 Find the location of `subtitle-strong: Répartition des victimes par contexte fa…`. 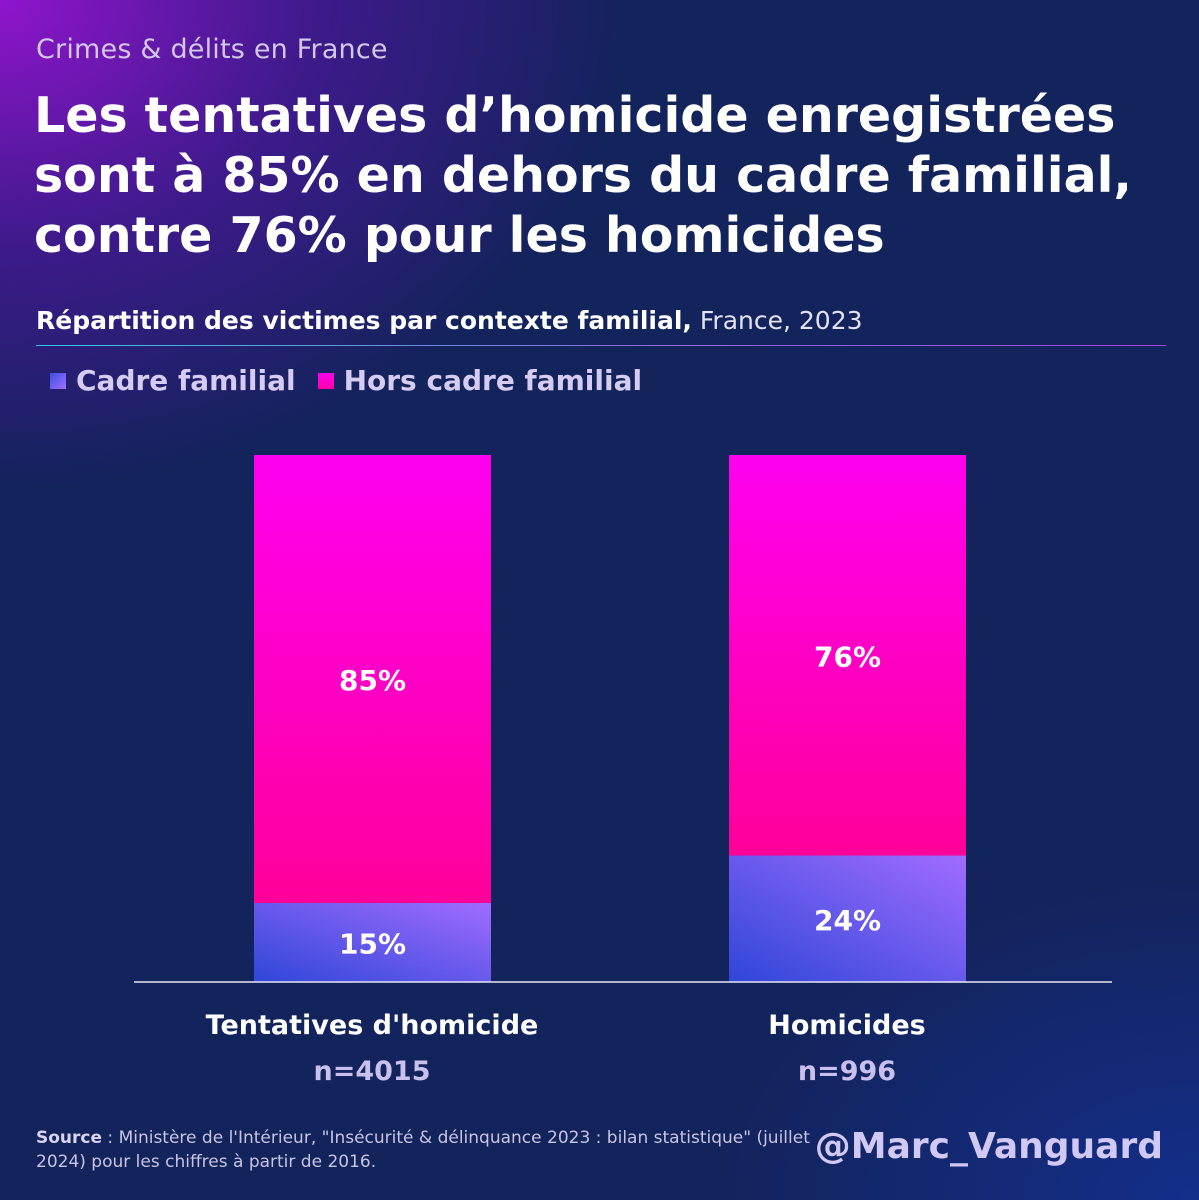

subtitle-strong: Répartition des victimes par contexte fa… is located at coordinates (364, 320).